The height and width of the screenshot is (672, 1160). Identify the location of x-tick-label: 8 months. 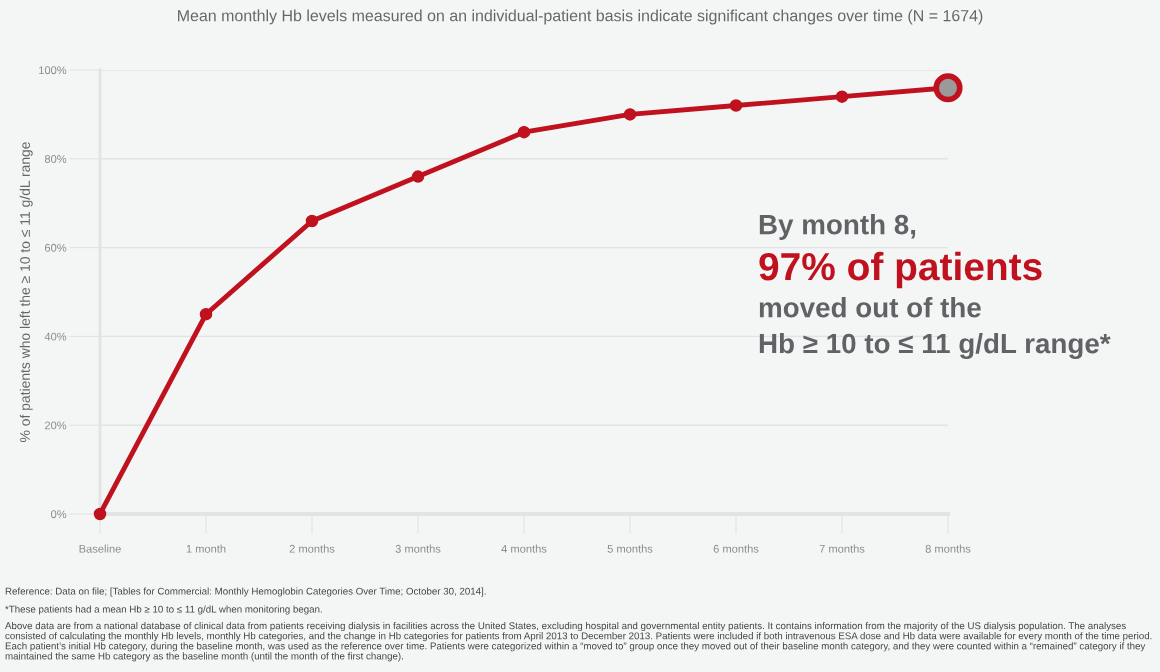
(948, 548).